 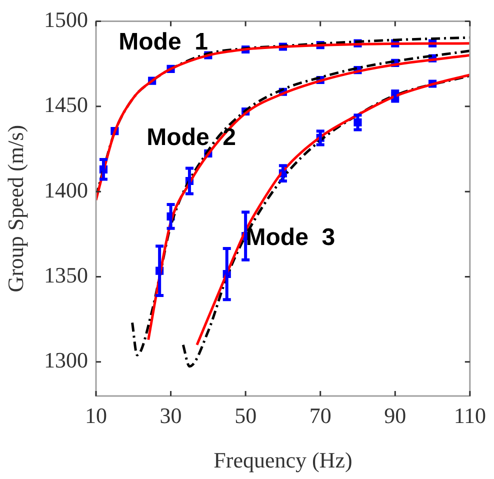 I want to click on x-tick-label: 50, so click(x=245, y=415).